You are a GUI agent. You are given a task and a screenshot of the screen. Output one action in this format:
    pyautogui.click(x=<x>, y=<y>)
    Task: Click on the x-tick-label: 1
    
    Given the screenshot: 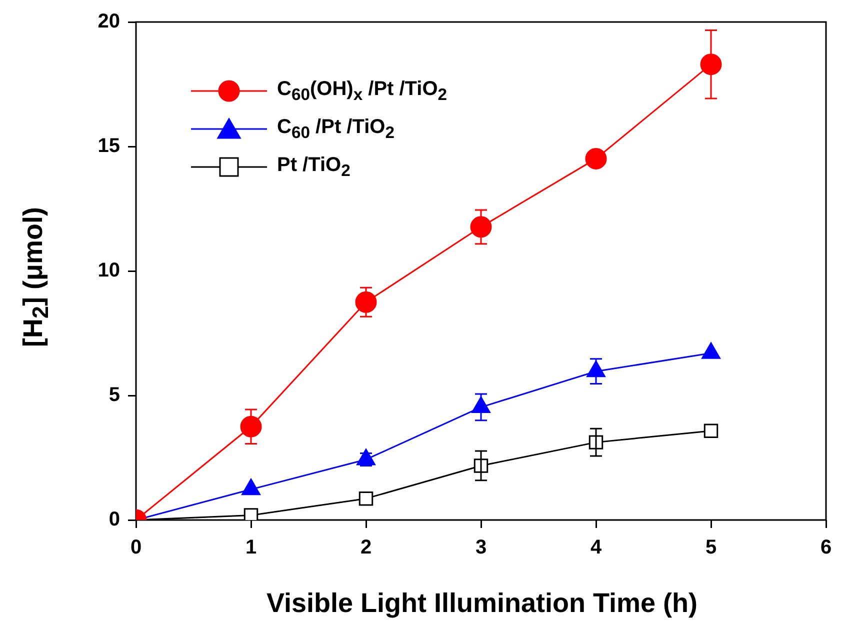 What is the action you would take?
    pyautogui.click(x=251, y=547)
    